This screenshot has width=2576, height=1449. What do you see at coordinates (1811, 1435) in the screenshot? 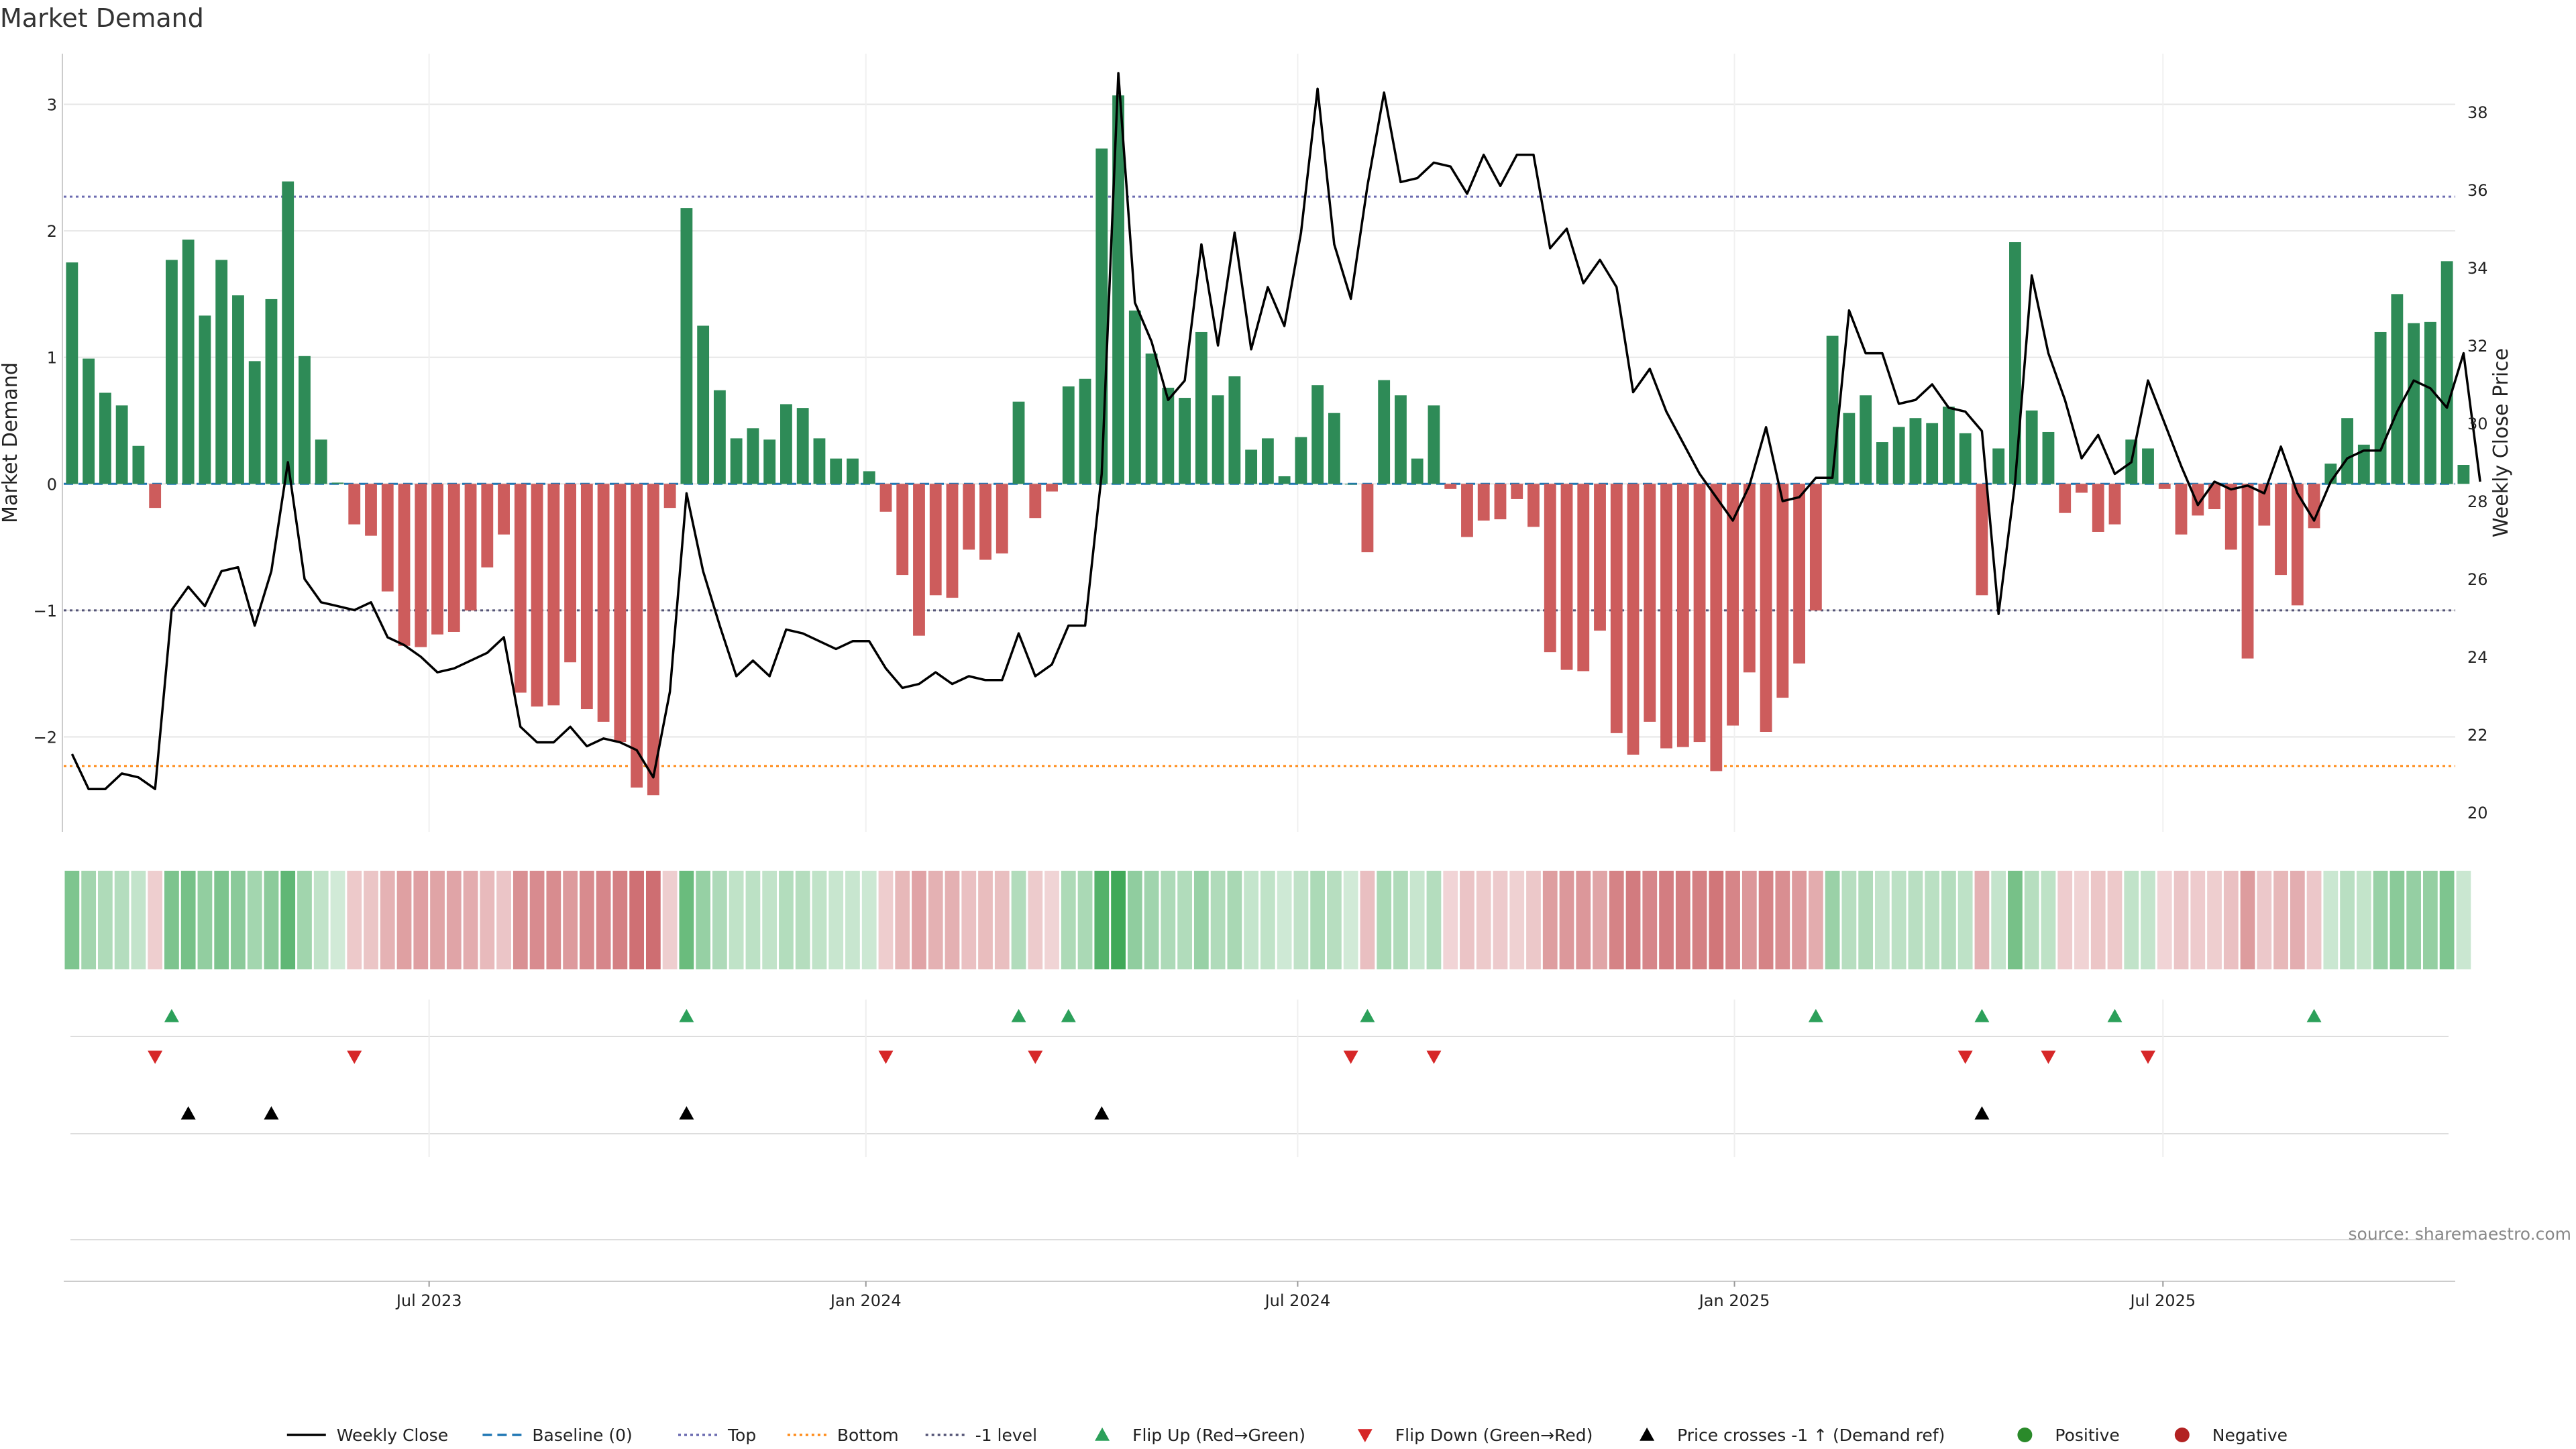
I see `legend-label: Price crosses -1 ↑ (Demand ref)` at bounding box center [1811, 1435].